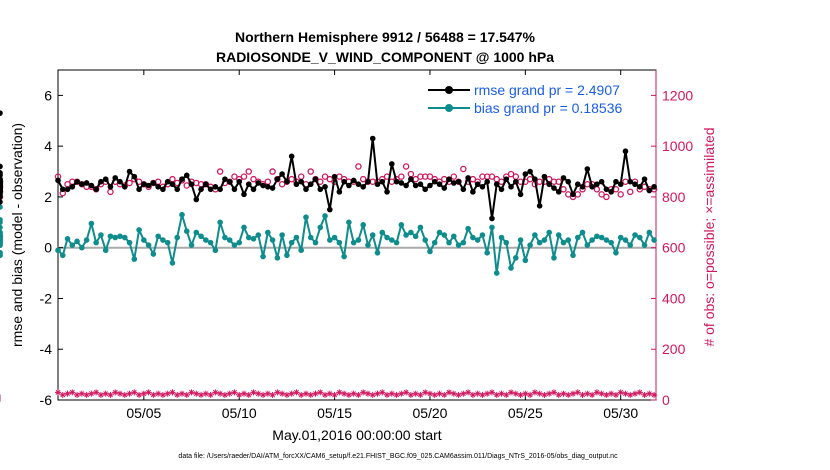  I want to click on y-right-tick-label: 400, so click(674, 298).